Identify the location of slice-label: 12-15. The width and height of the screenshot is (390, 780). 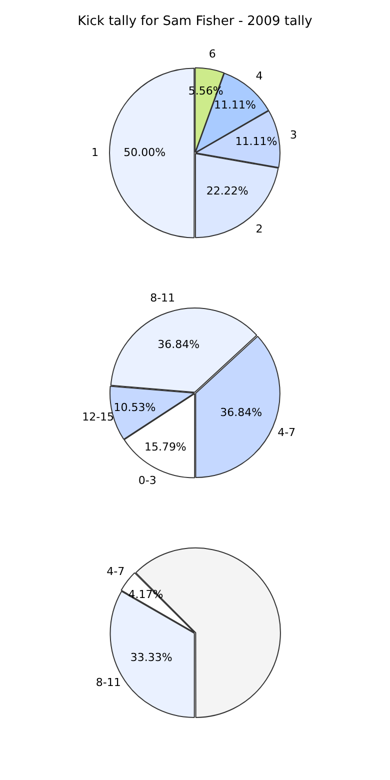
(98, 417).